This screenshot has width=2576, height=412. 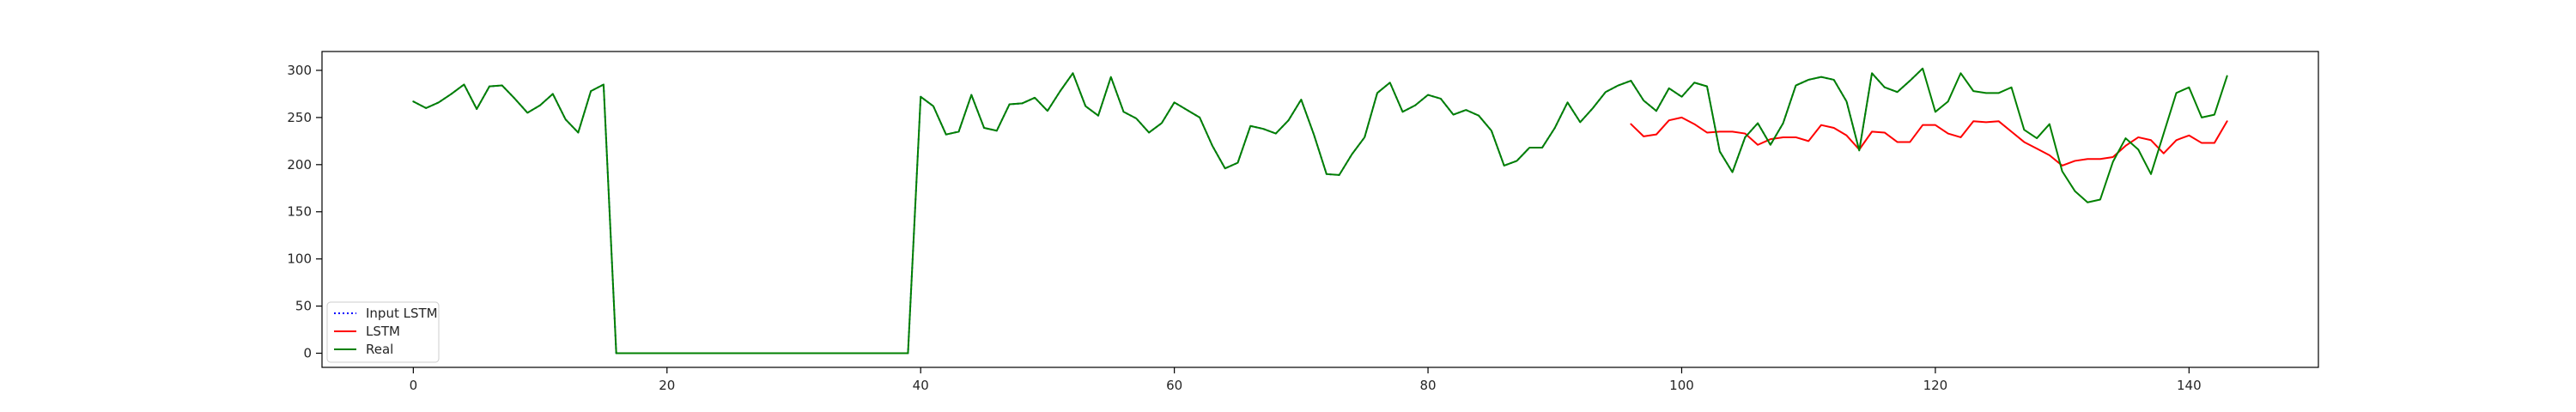 I want to click on y-tick-label: 50, so click(x=303, y=306).